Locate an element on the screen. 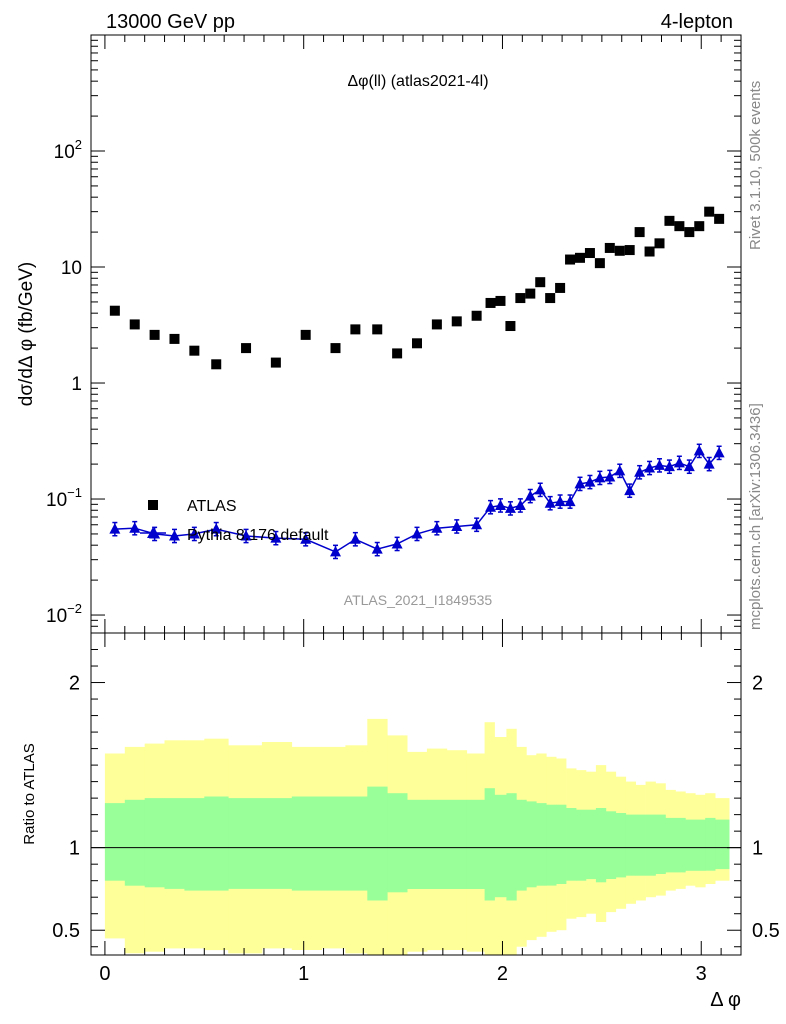  ratio-y-tick-label-left: 0.5 is located at coordinates (66, 931).